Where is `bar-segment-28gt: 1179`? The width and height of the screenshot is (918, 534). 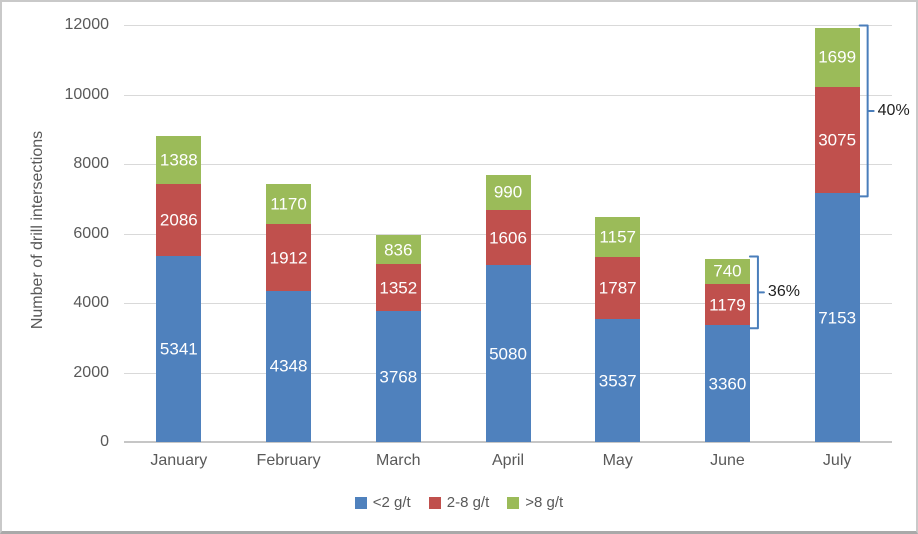
bar-segment-28gt: 1179 is located at coordinates (727, 305).